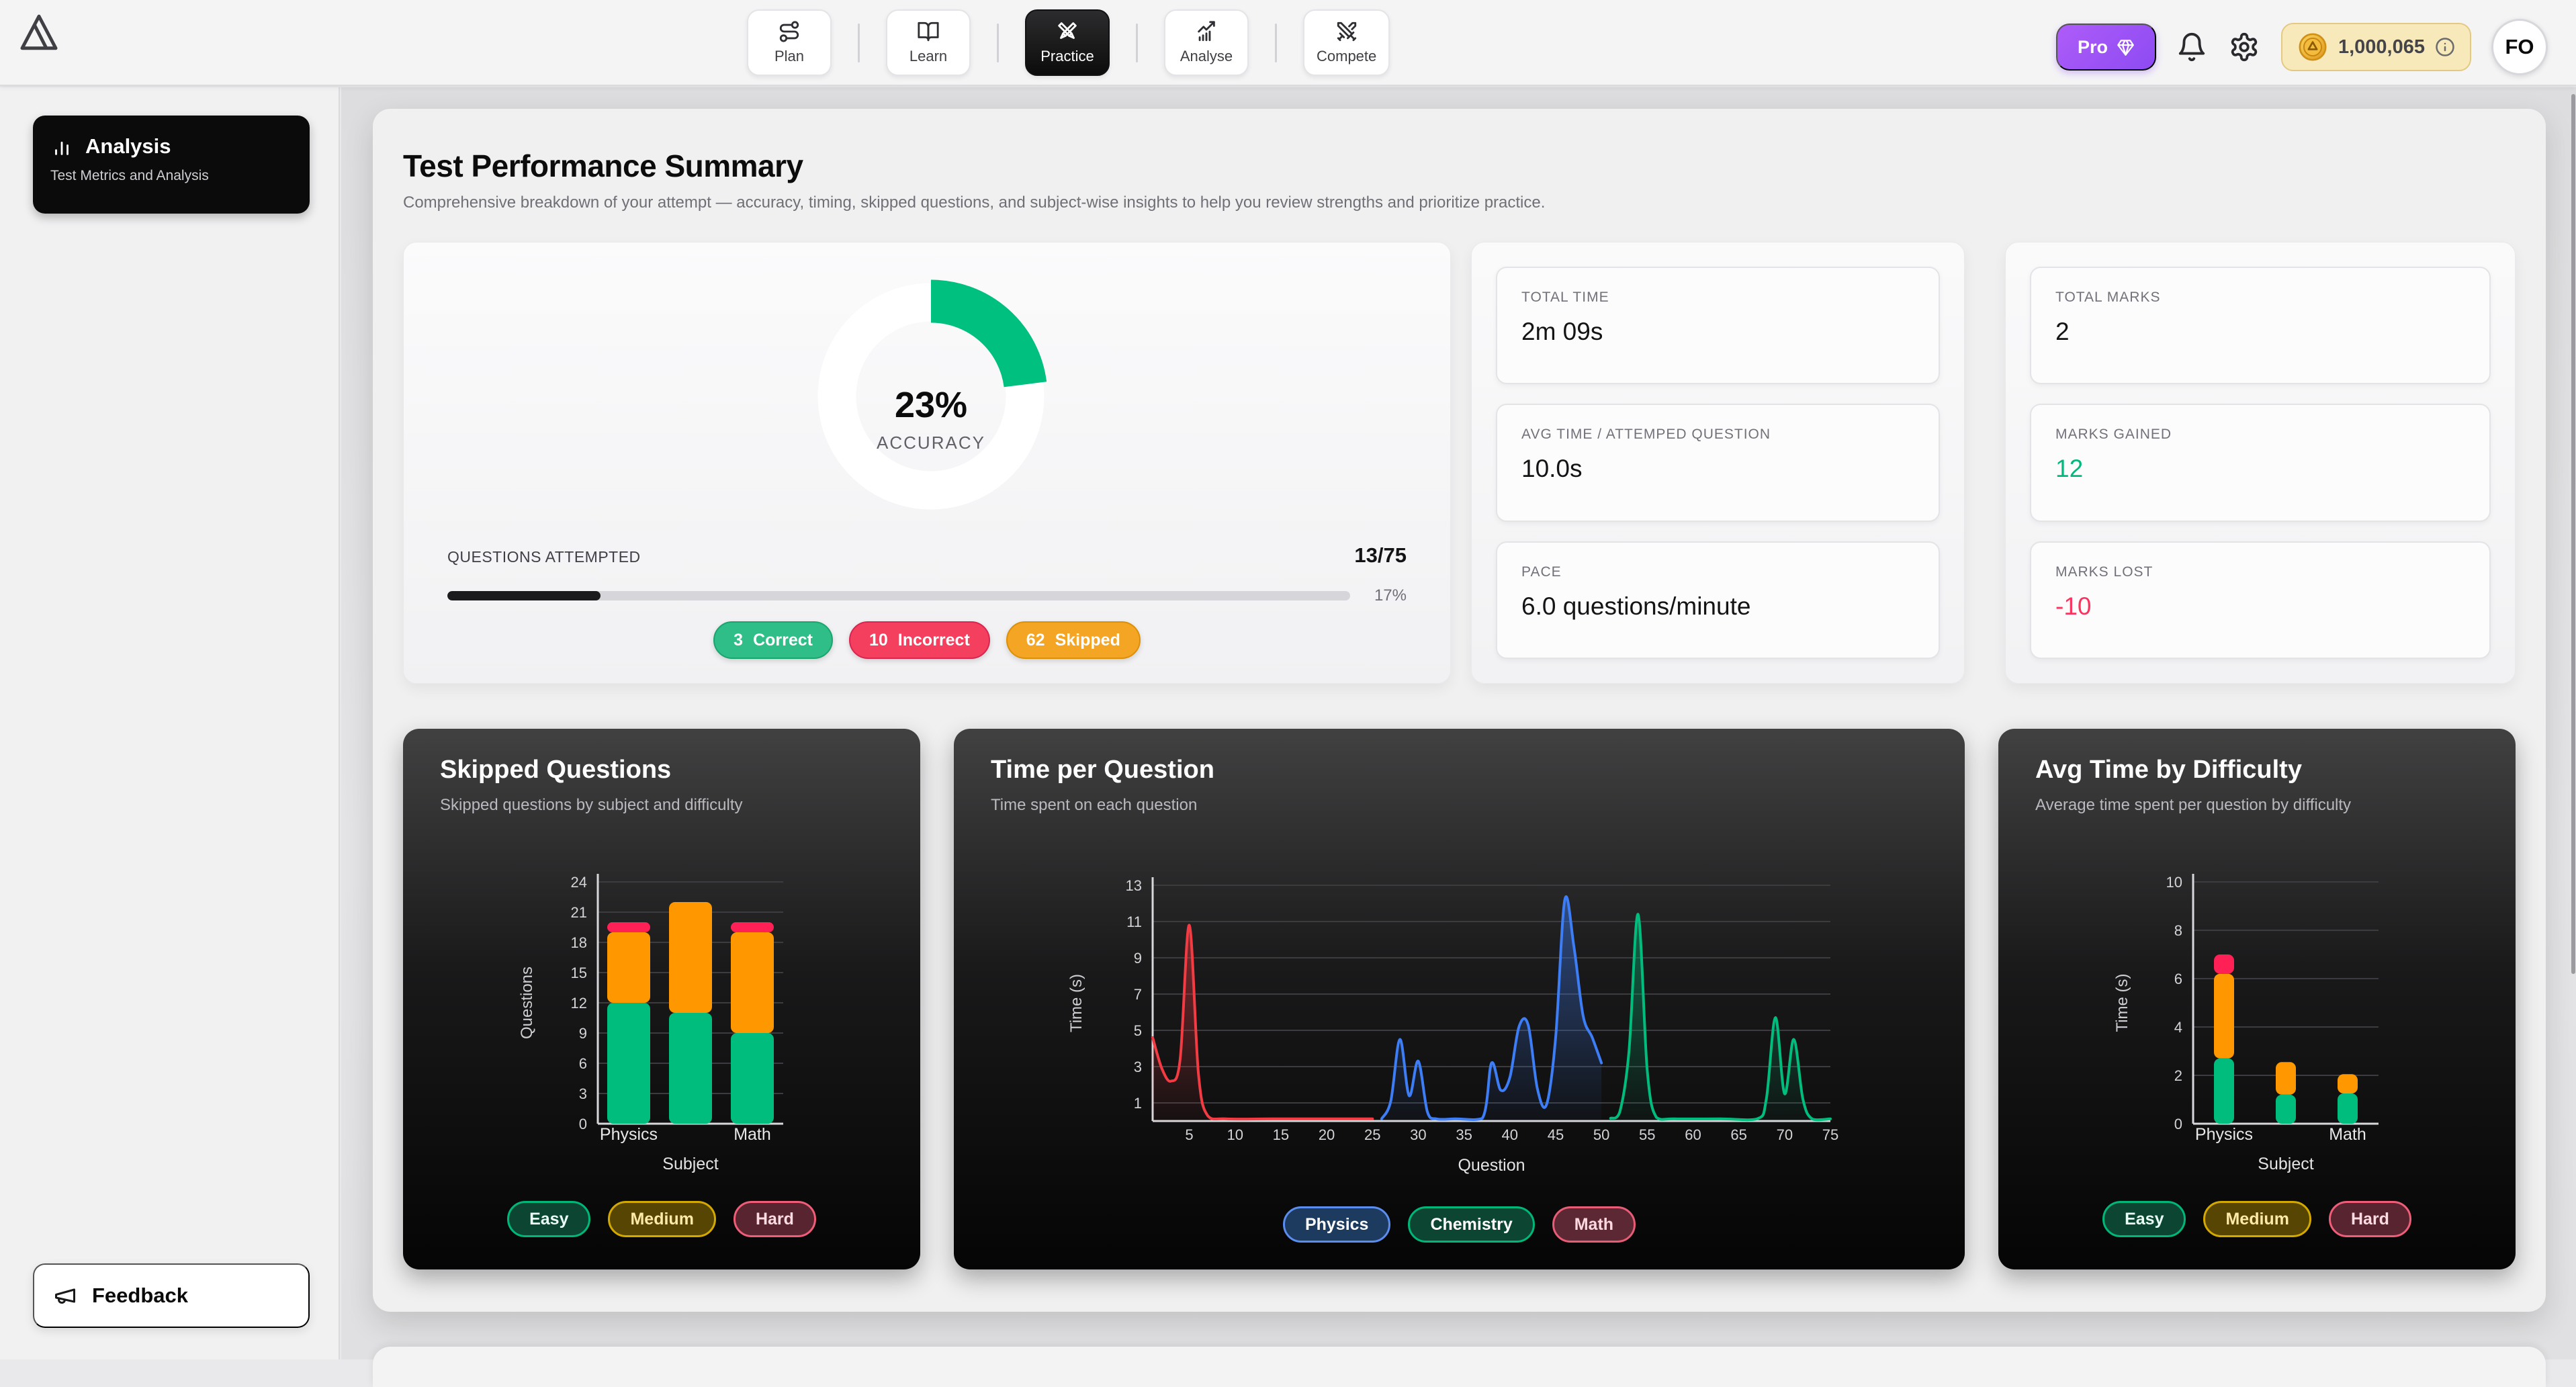 This screenshot has width=2576, height=1387. Describe the element at coordinates (579, 943) in the screenshot. I see `svg-text: 18` at that location.